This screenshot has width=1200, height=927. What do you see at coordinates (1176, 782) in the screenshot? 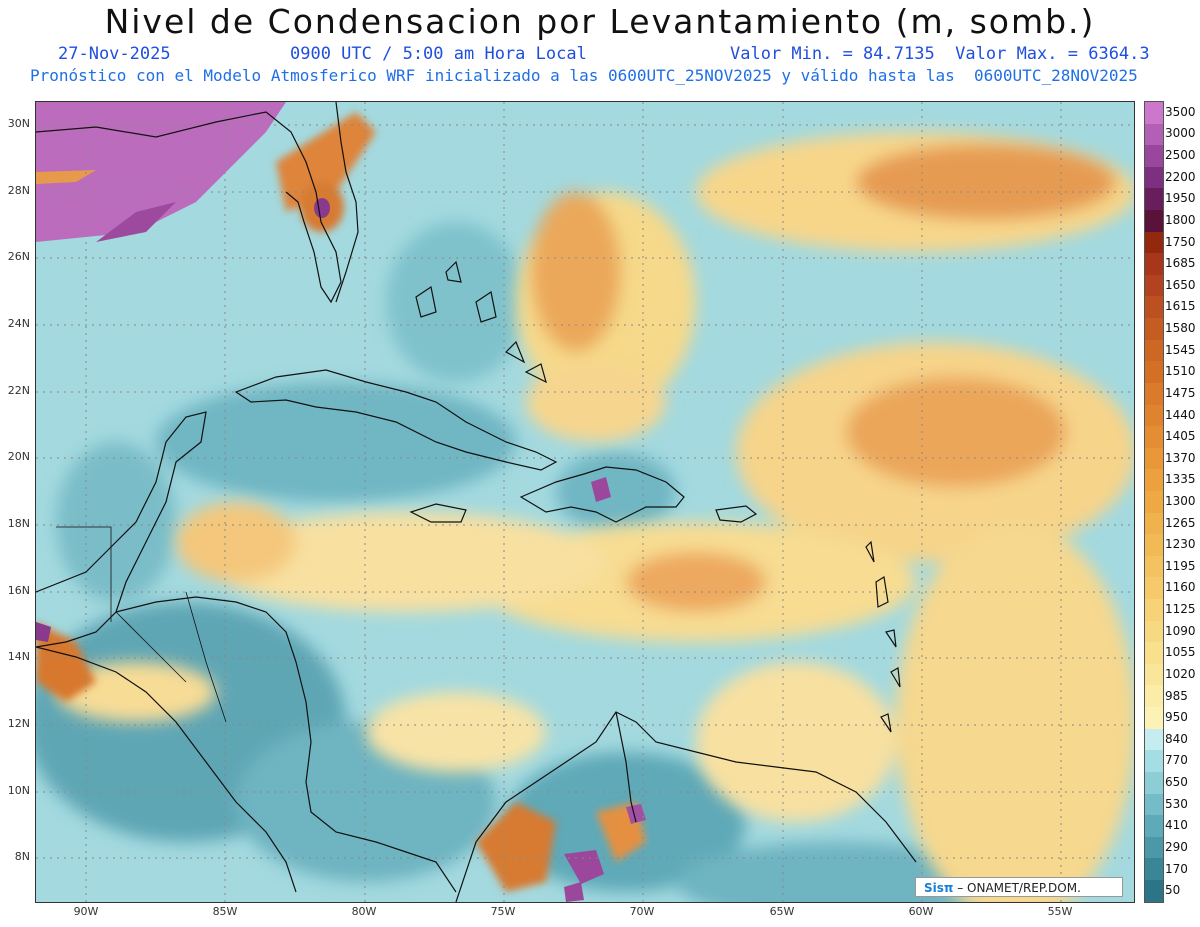
I see `color-bar-label: 650` at bounding box center [1176, 782].